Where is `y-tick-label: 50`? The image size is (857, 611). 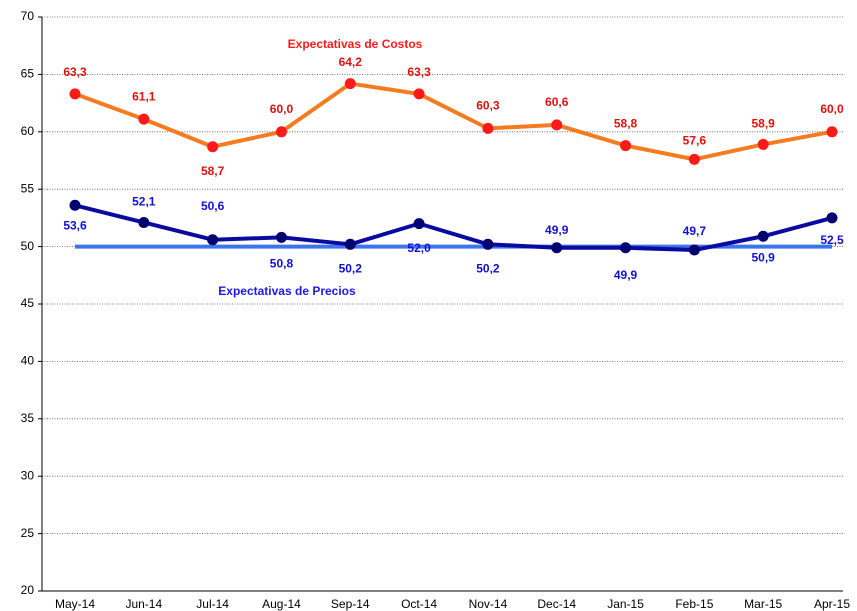
y-tick-label: 50 is located at coordinates (28, 246).